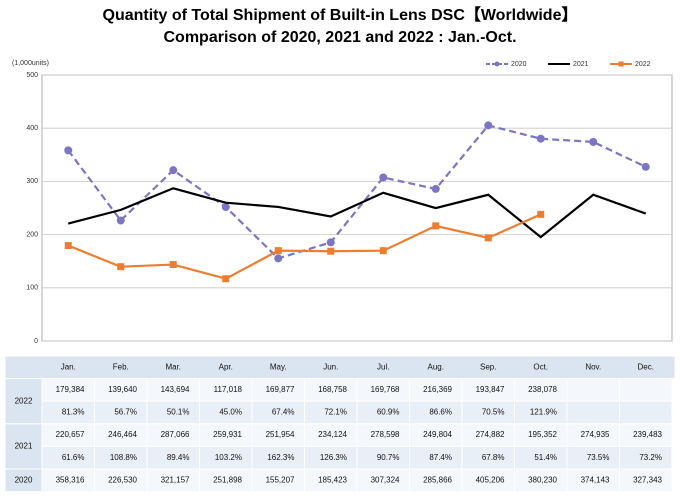 The height and width of the screenshot is (496, 680). Describe the element at coordinates (73, 457) in the screenshot. I see `table-cell: 61.6%` at that location.